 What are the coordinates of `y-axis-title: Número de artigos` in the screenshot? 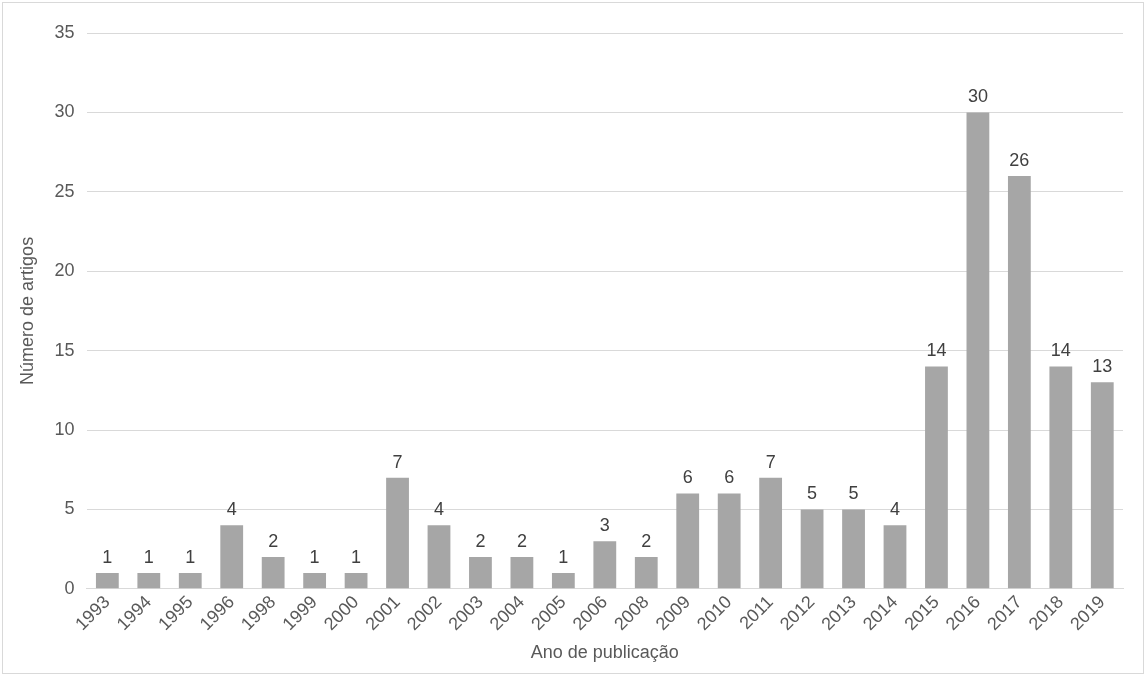 It's located at (26, 310).